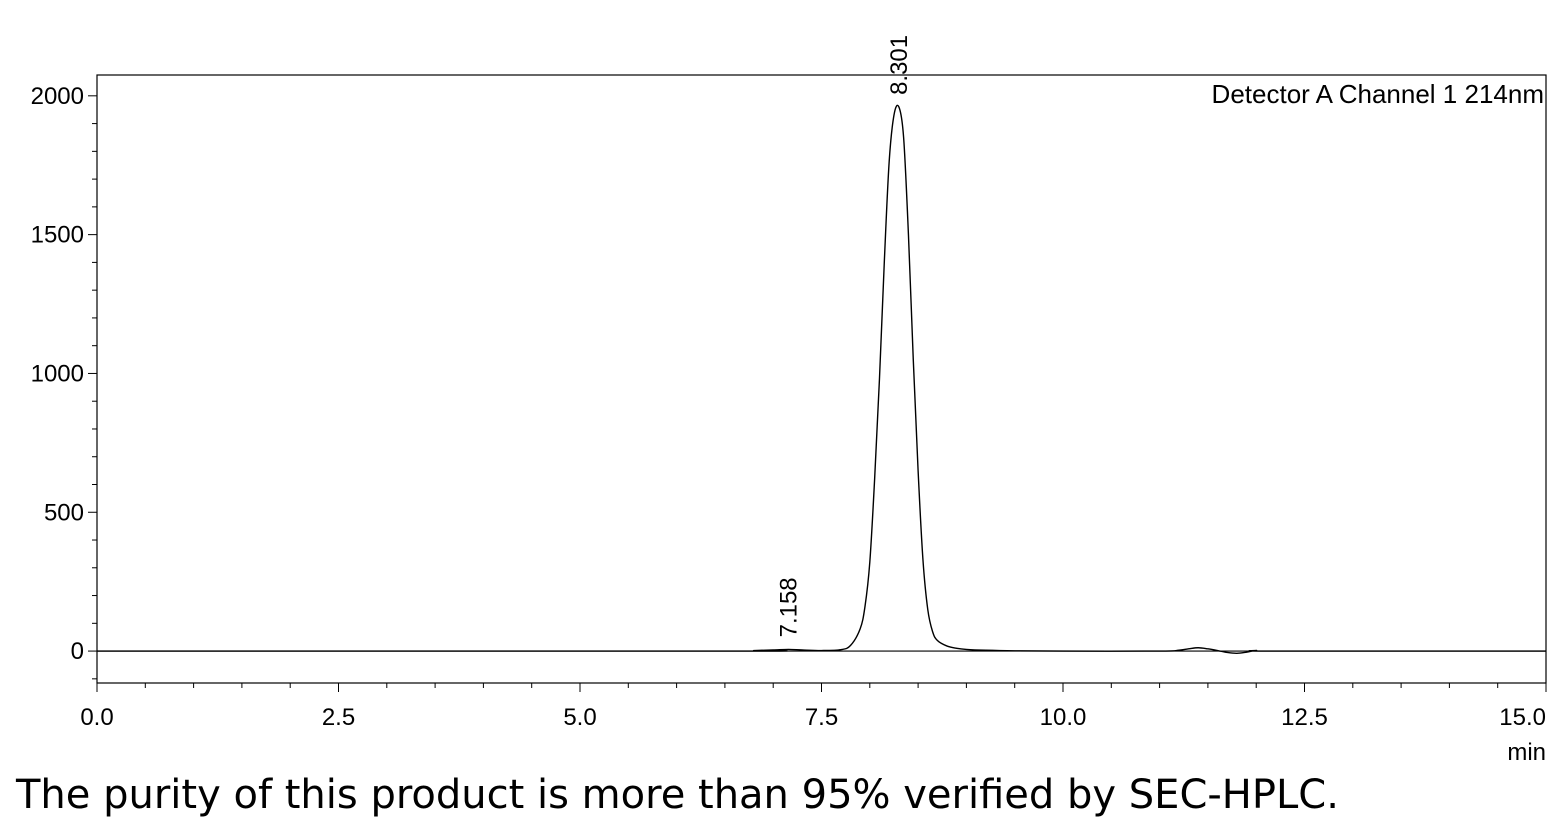  Describe the element at coordinates (821, 717) in the screenshot. I see `x-tick-label: 7.5` at that location.